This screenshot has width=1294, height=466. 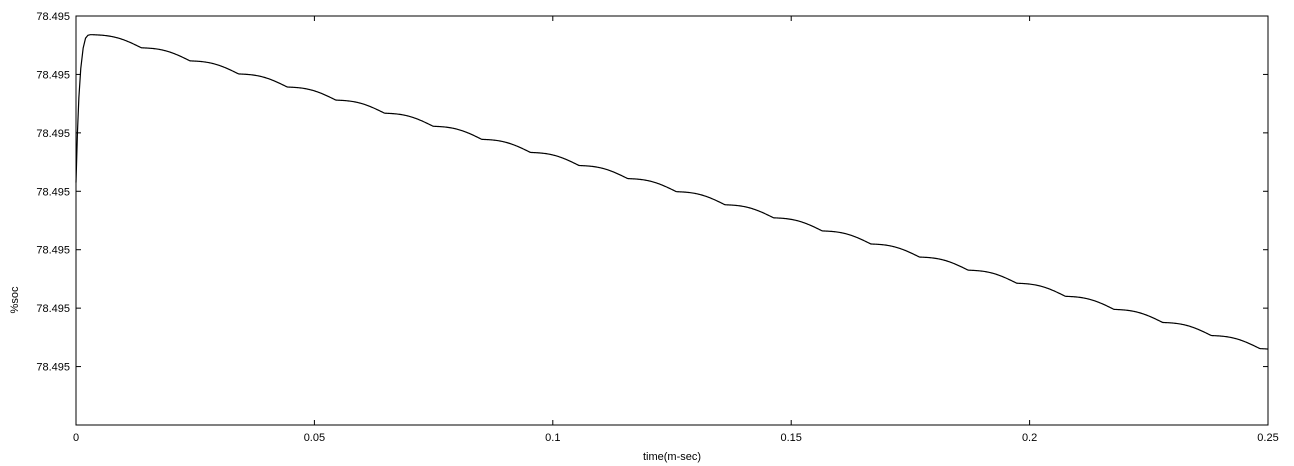 What do you see at coordinates (790, 438) in the screenshot?
I see `x-tick-label: 0.15` at bounding box center [790, 438].